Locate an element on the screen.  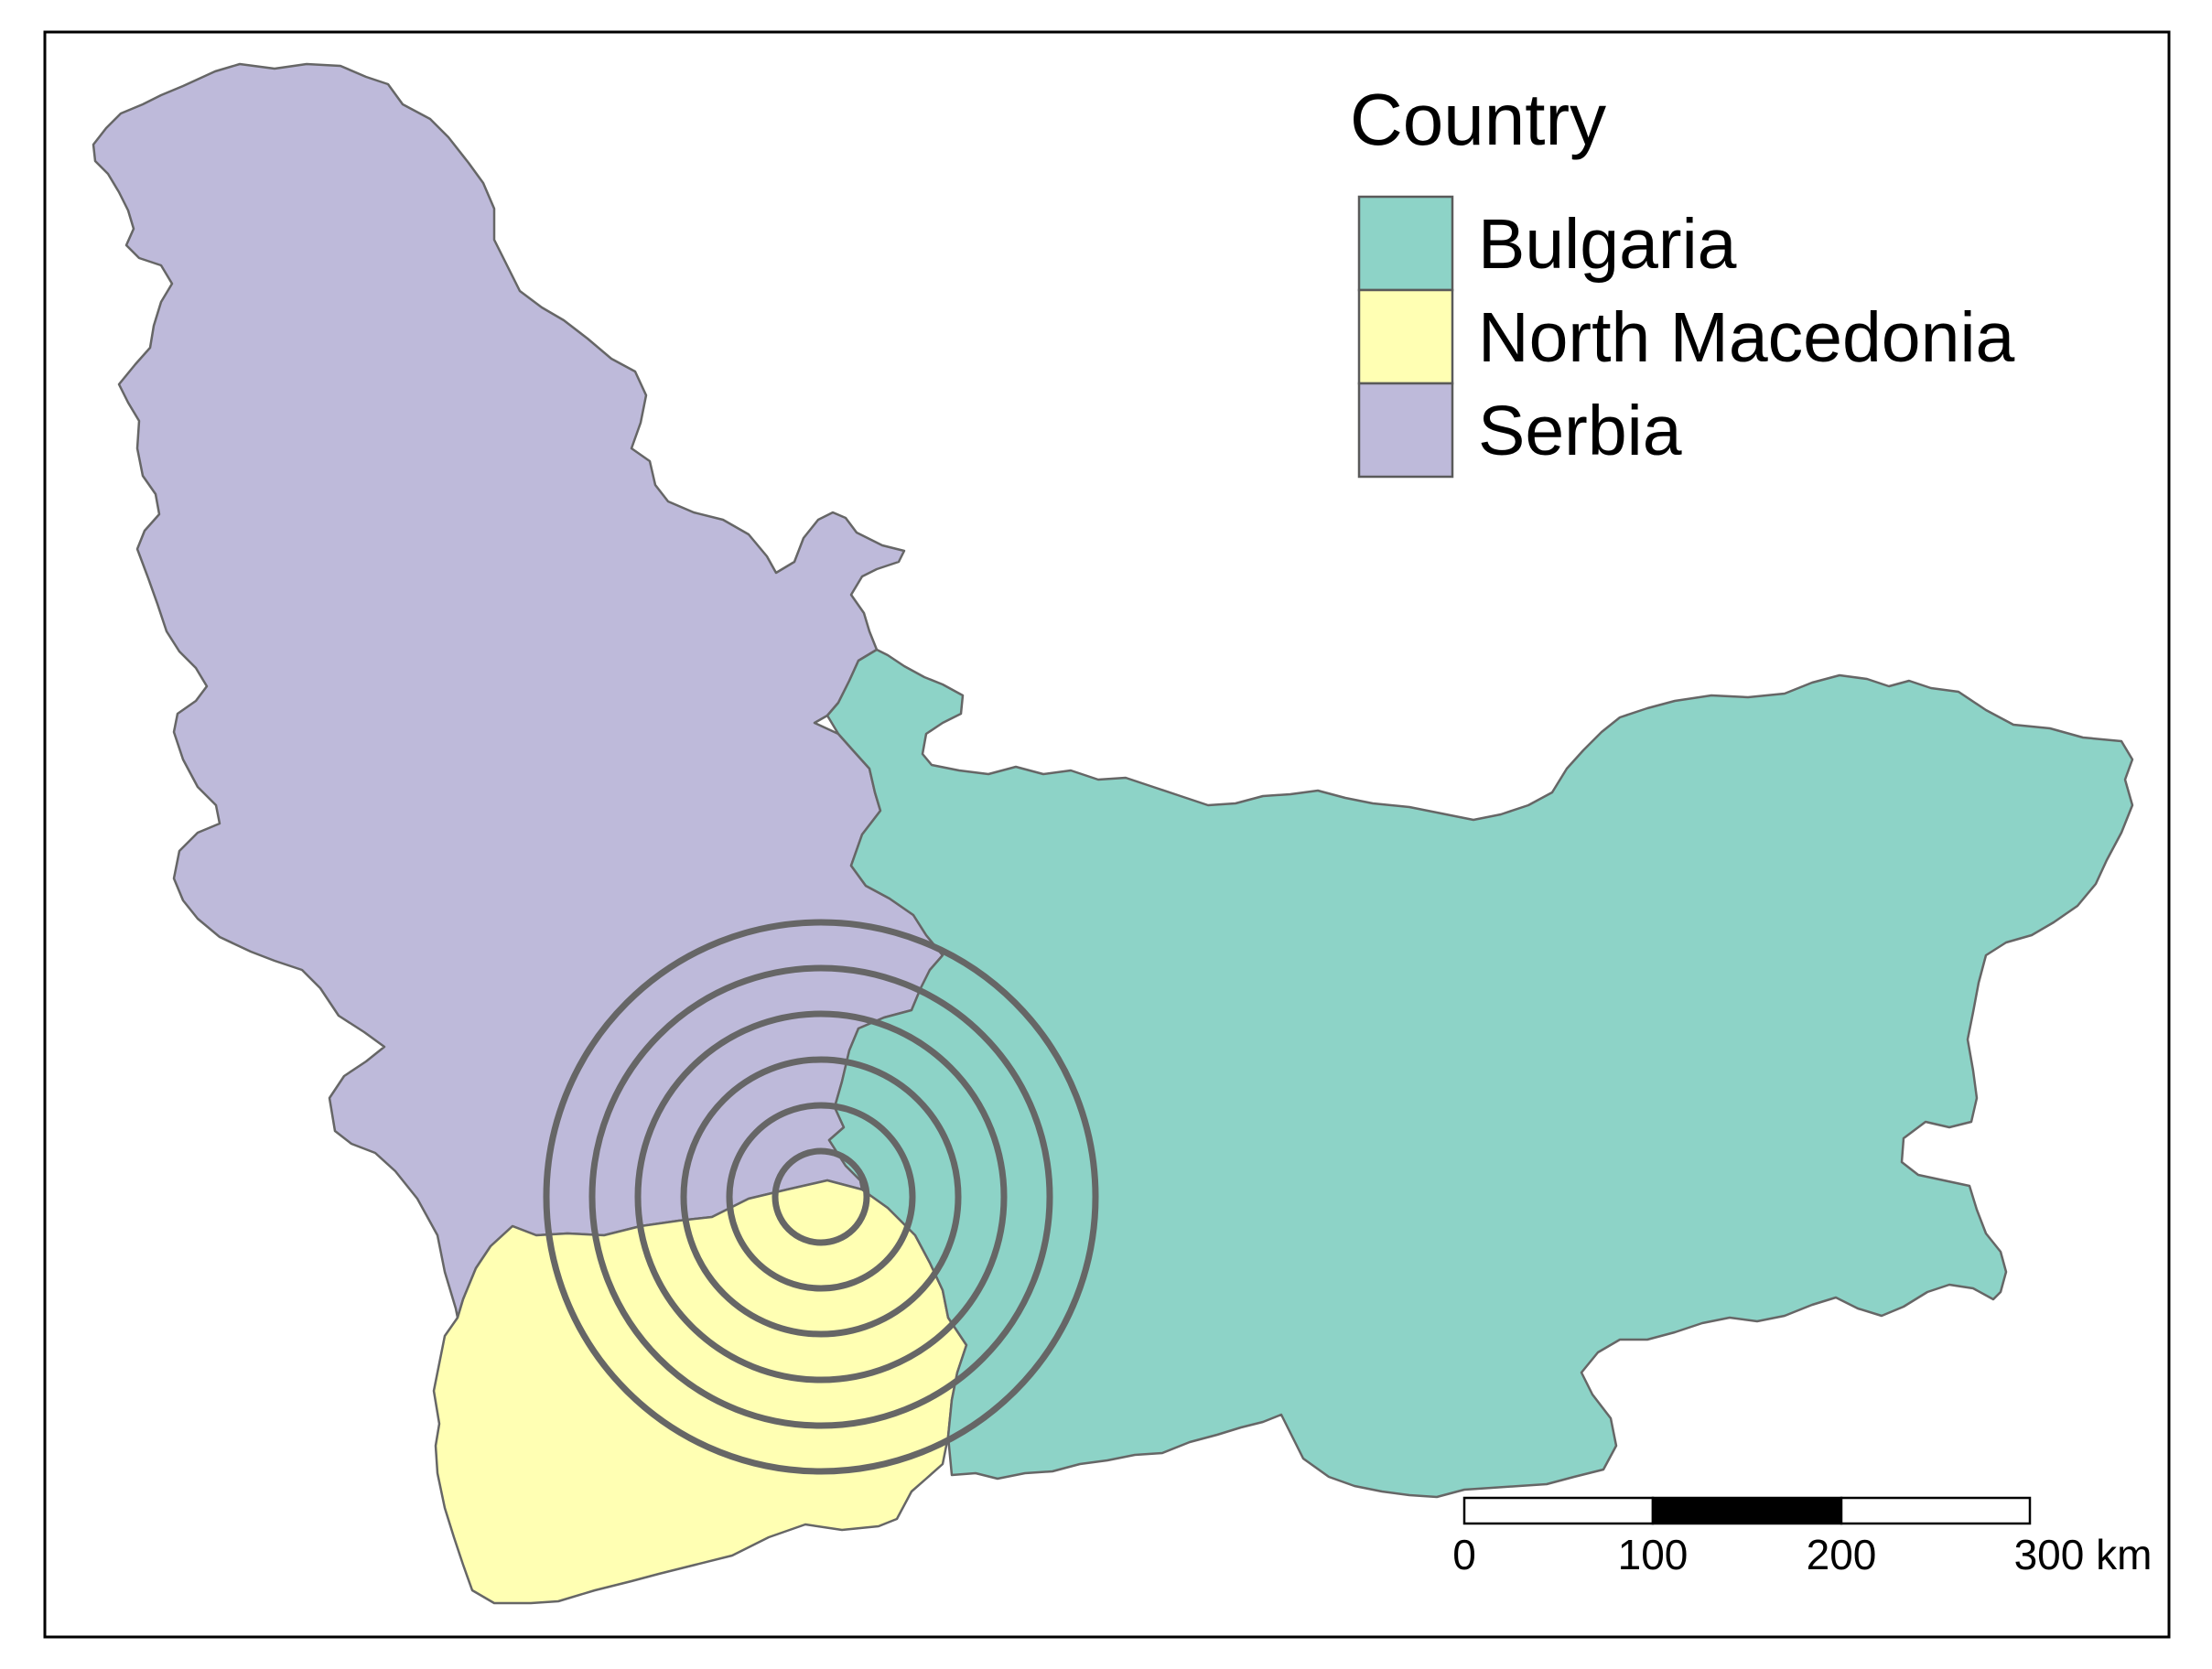
legend: Country Bulgaria North Macedonia Serbia is located at coordinates (1682, 279).